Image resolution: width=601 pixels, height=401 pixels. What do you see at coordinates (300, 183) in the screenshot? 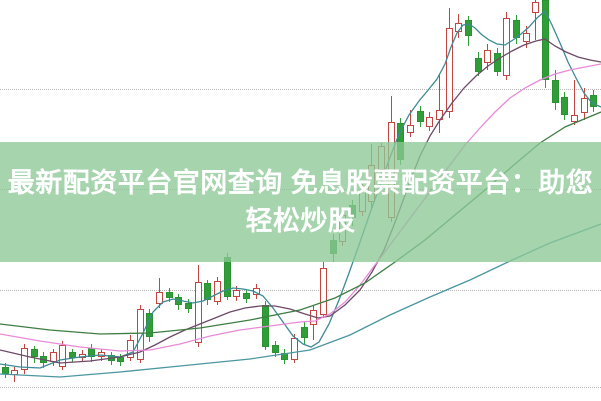
I see `banner-text-line-1: 最新配资平台官网查询 免息股票配资平台：助您` at bounding box center [300, 183].